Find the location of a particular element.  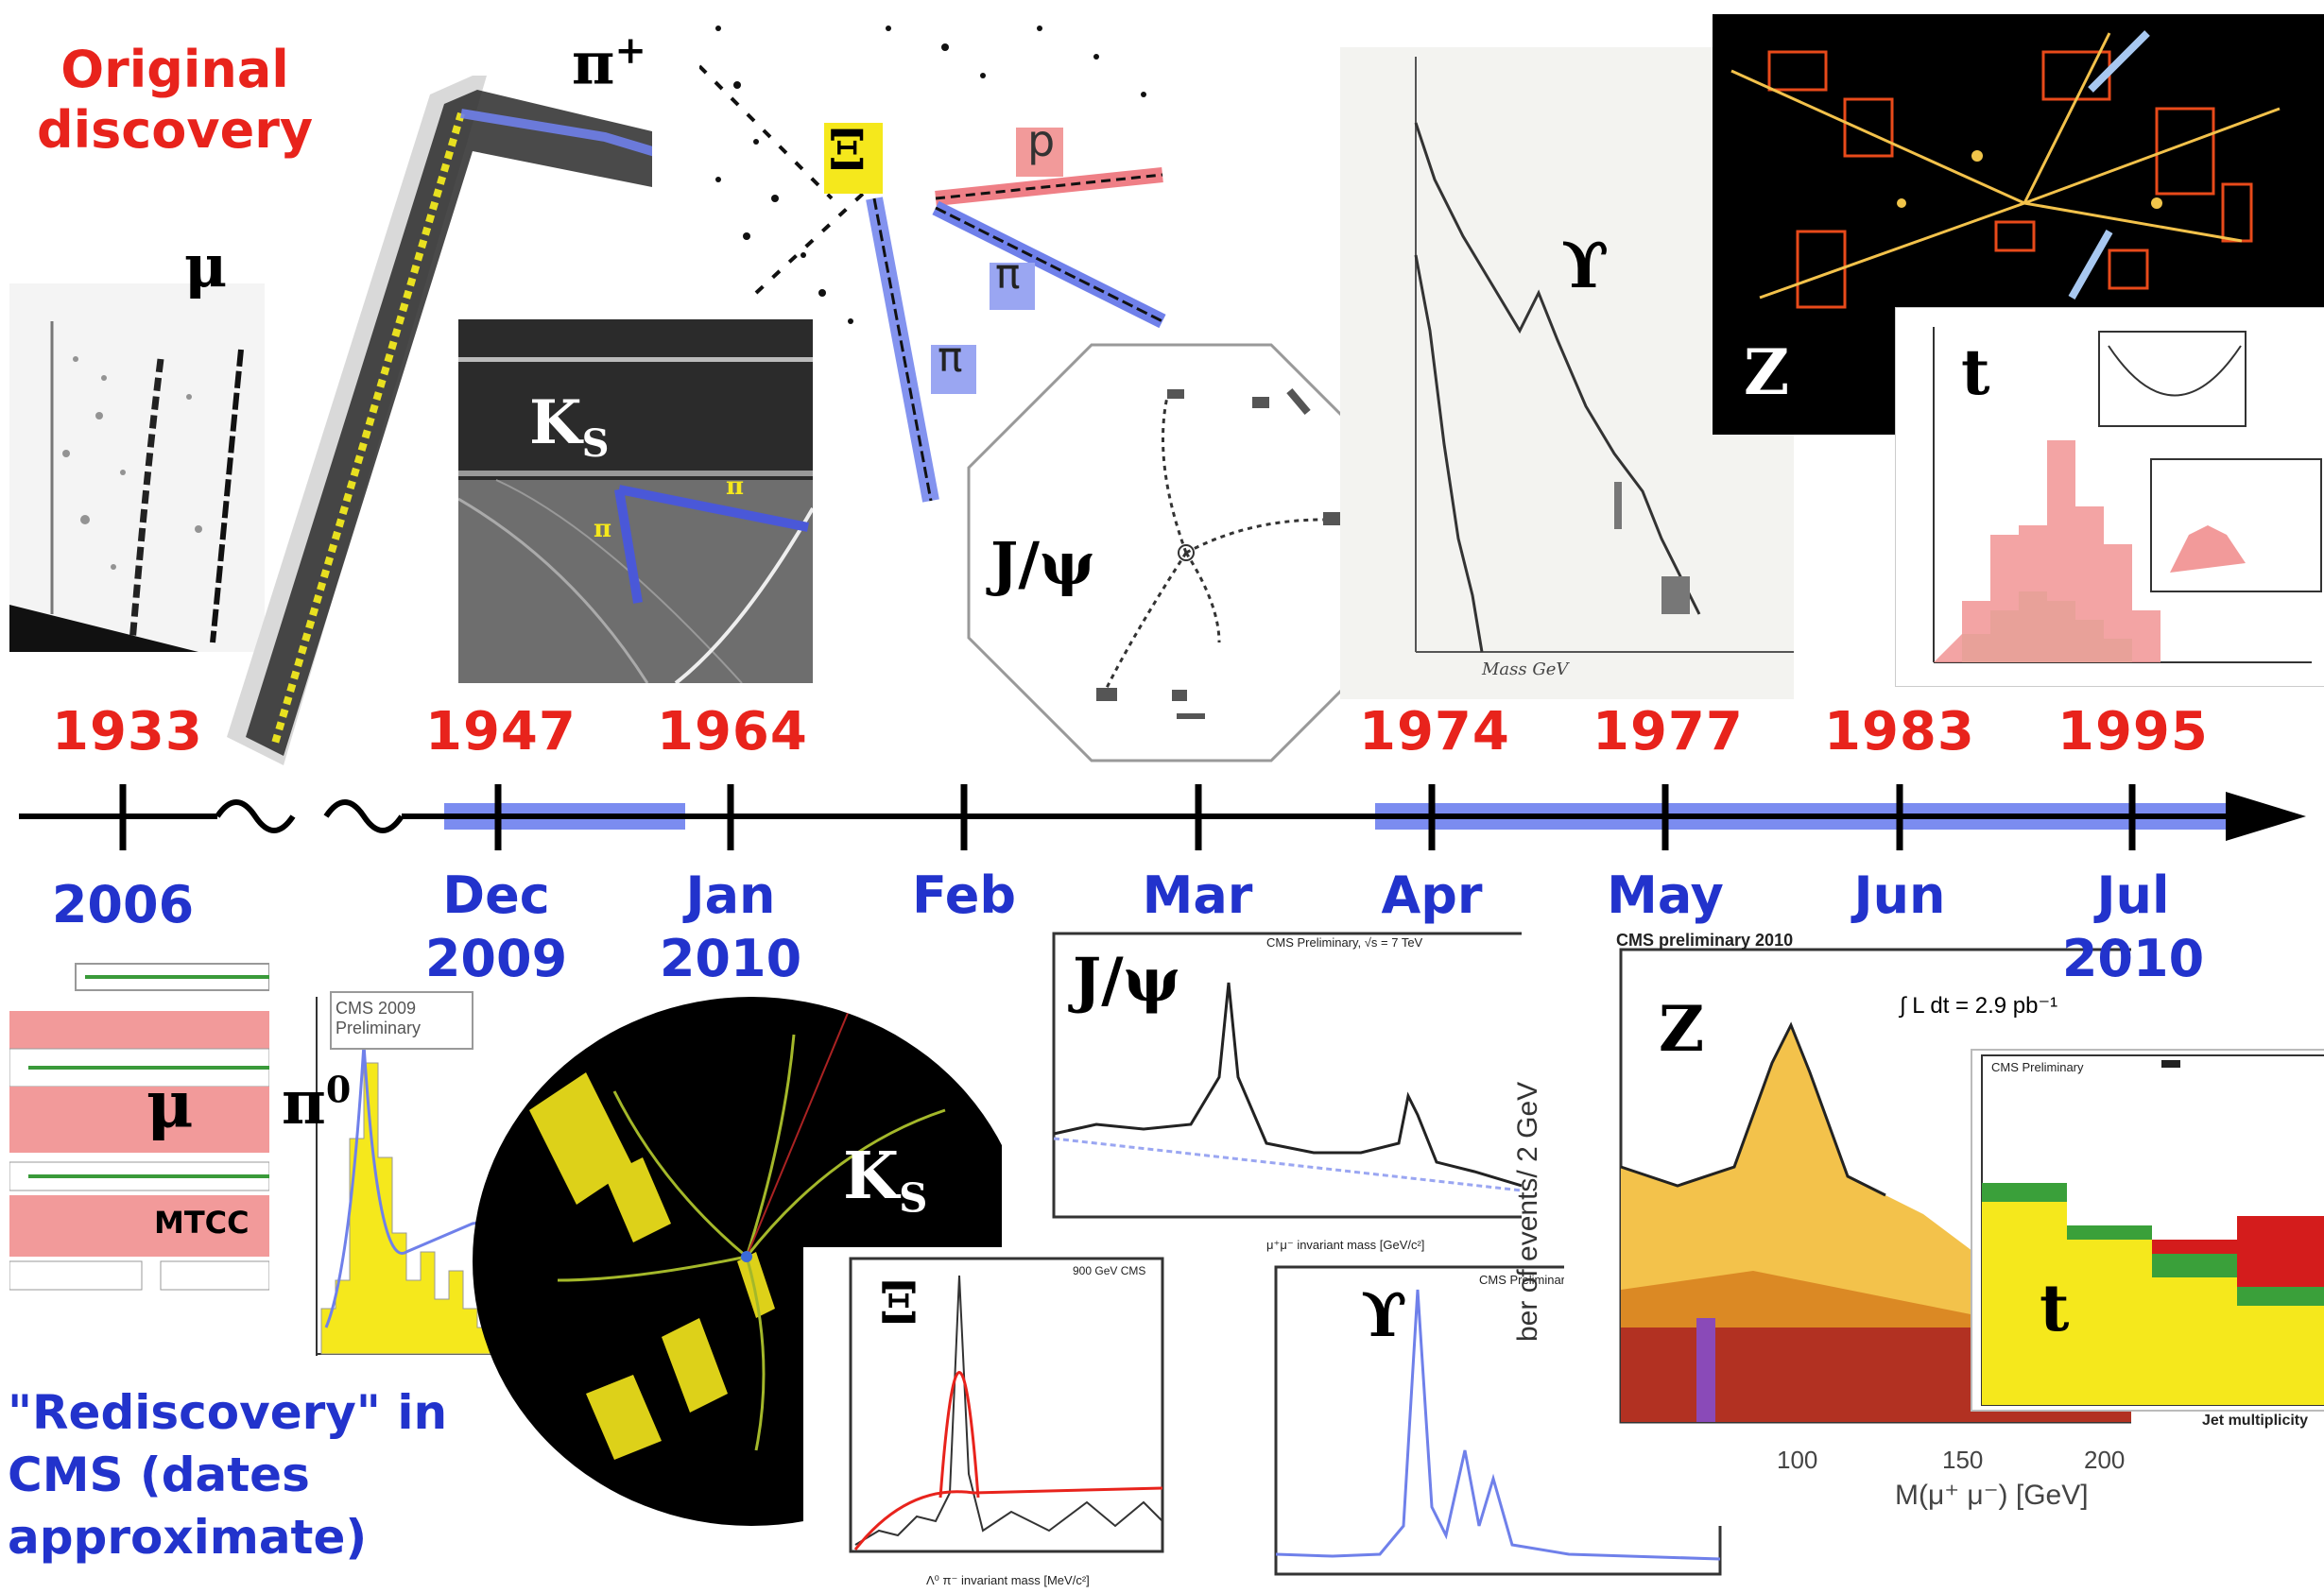

cms-ks-label: KS is located at coordinates (886, 1180).